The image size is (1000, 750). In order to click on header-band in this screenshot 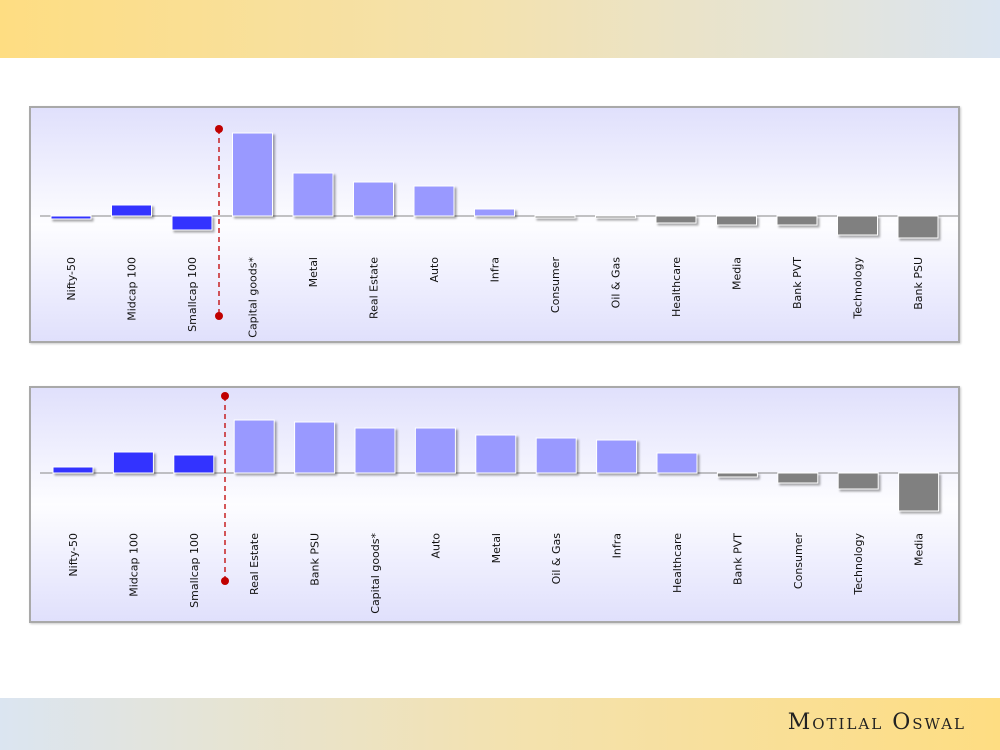, I will do `click(500, 29)`.